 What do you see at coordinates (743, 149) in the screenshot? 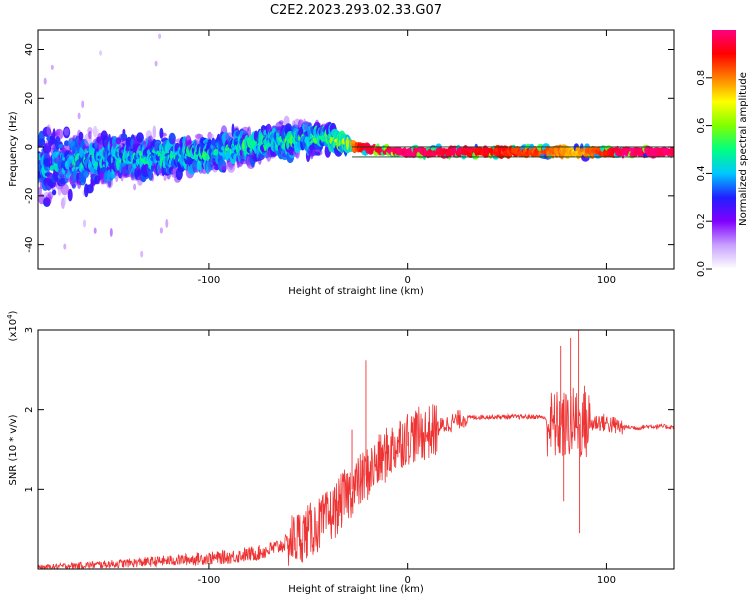
I see `colorbar-label: Normalized spectral amplitude` at bounding box center [743, 149].